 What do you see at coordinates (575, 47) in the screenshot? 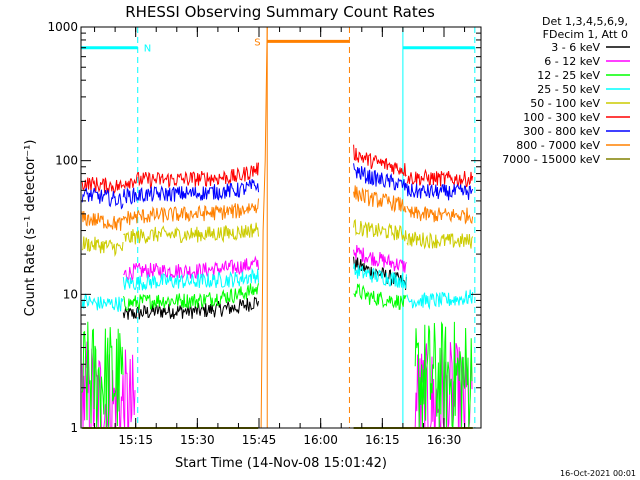
I see `legend-entry-label: 3 - 6 keV` at bounding box center [575, 47].